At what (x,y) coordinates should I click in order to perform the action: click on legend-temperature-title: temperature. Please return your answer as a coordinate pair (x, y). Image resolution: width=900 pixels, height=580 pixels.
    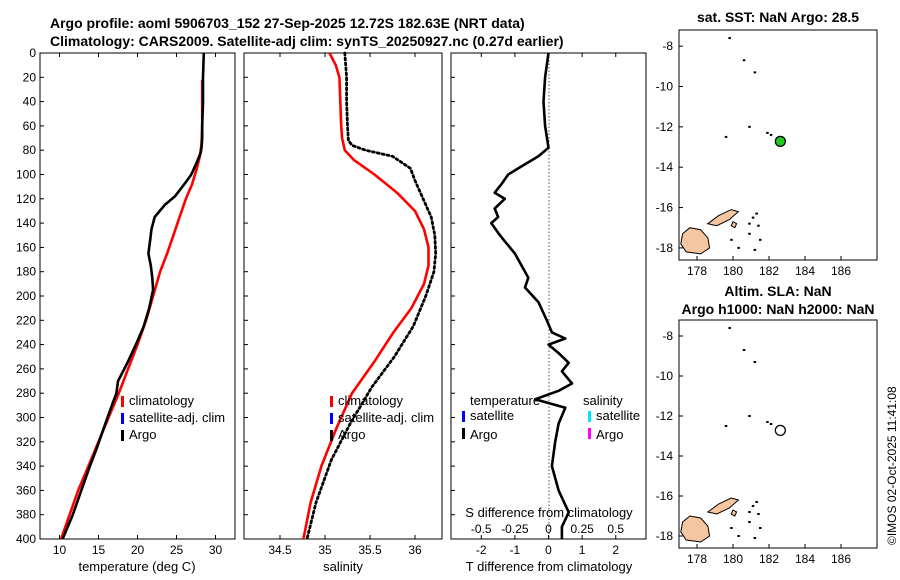
    Looking at the image, I should click on (505, 400).